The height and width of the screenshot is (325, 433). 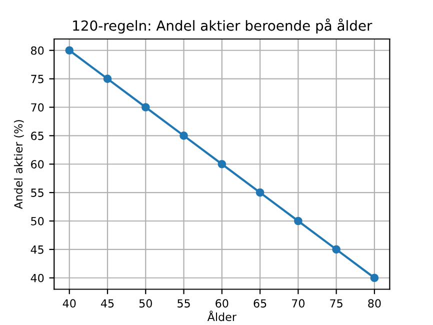 What do you see at coordinates (336, 303) in the screenshot?
I see `x-tick-label: 75` at bounding box center [336, 303].